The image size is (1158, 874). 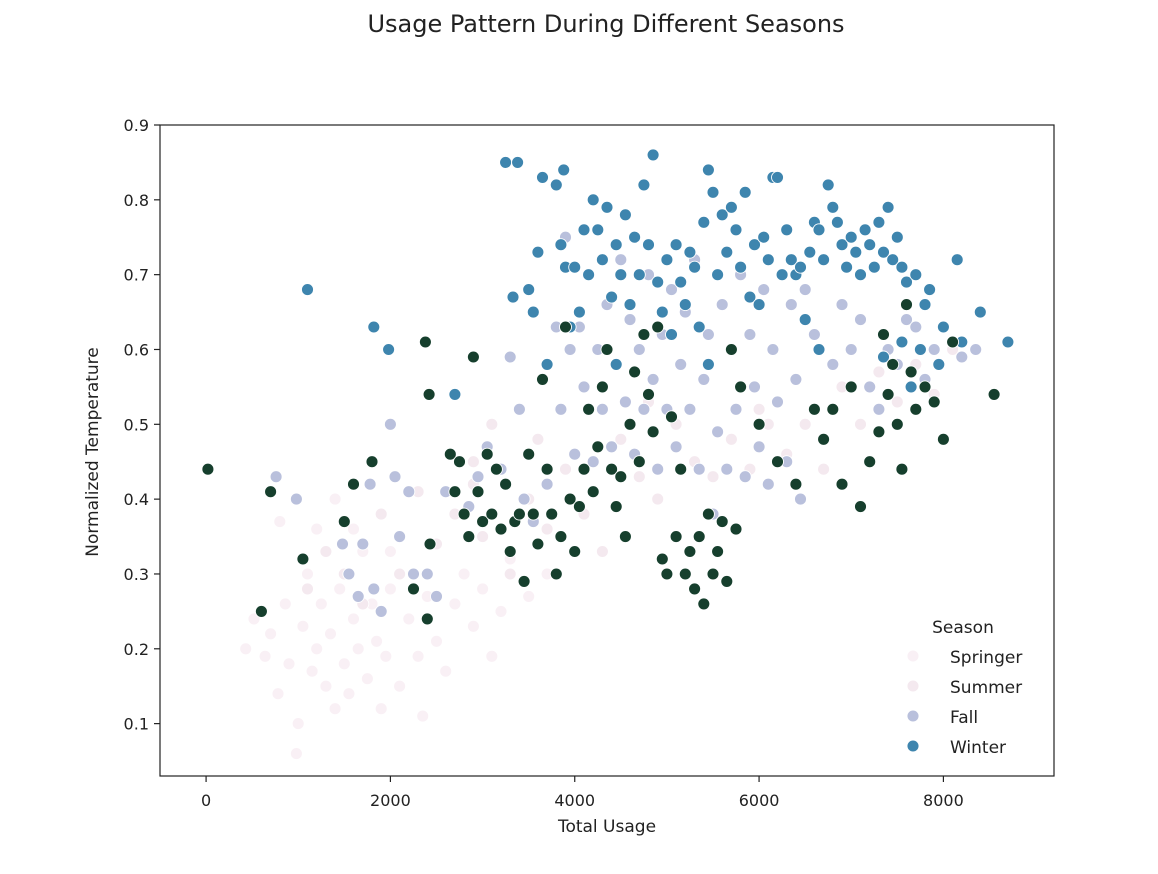 I want to click on x-tick-label: 4000, so click(x=574, y=800).